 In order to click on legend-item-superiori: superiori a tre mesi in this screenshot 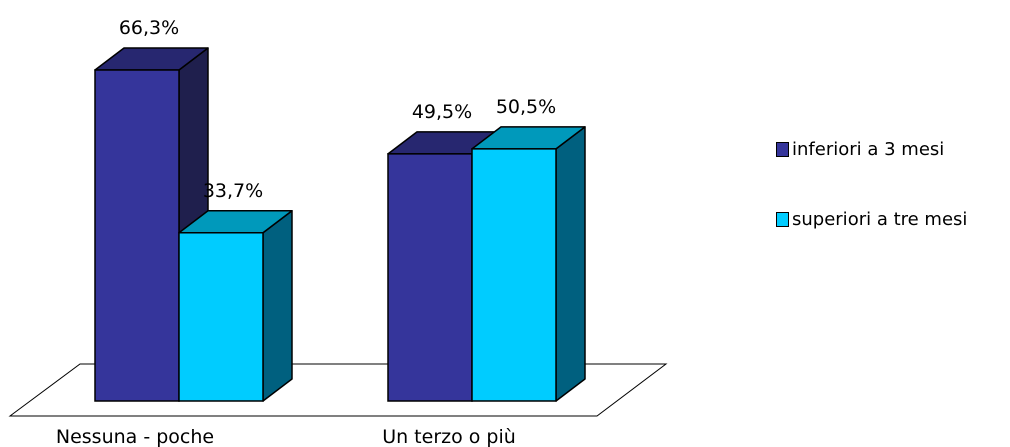, I will do `click(871, 219)`.